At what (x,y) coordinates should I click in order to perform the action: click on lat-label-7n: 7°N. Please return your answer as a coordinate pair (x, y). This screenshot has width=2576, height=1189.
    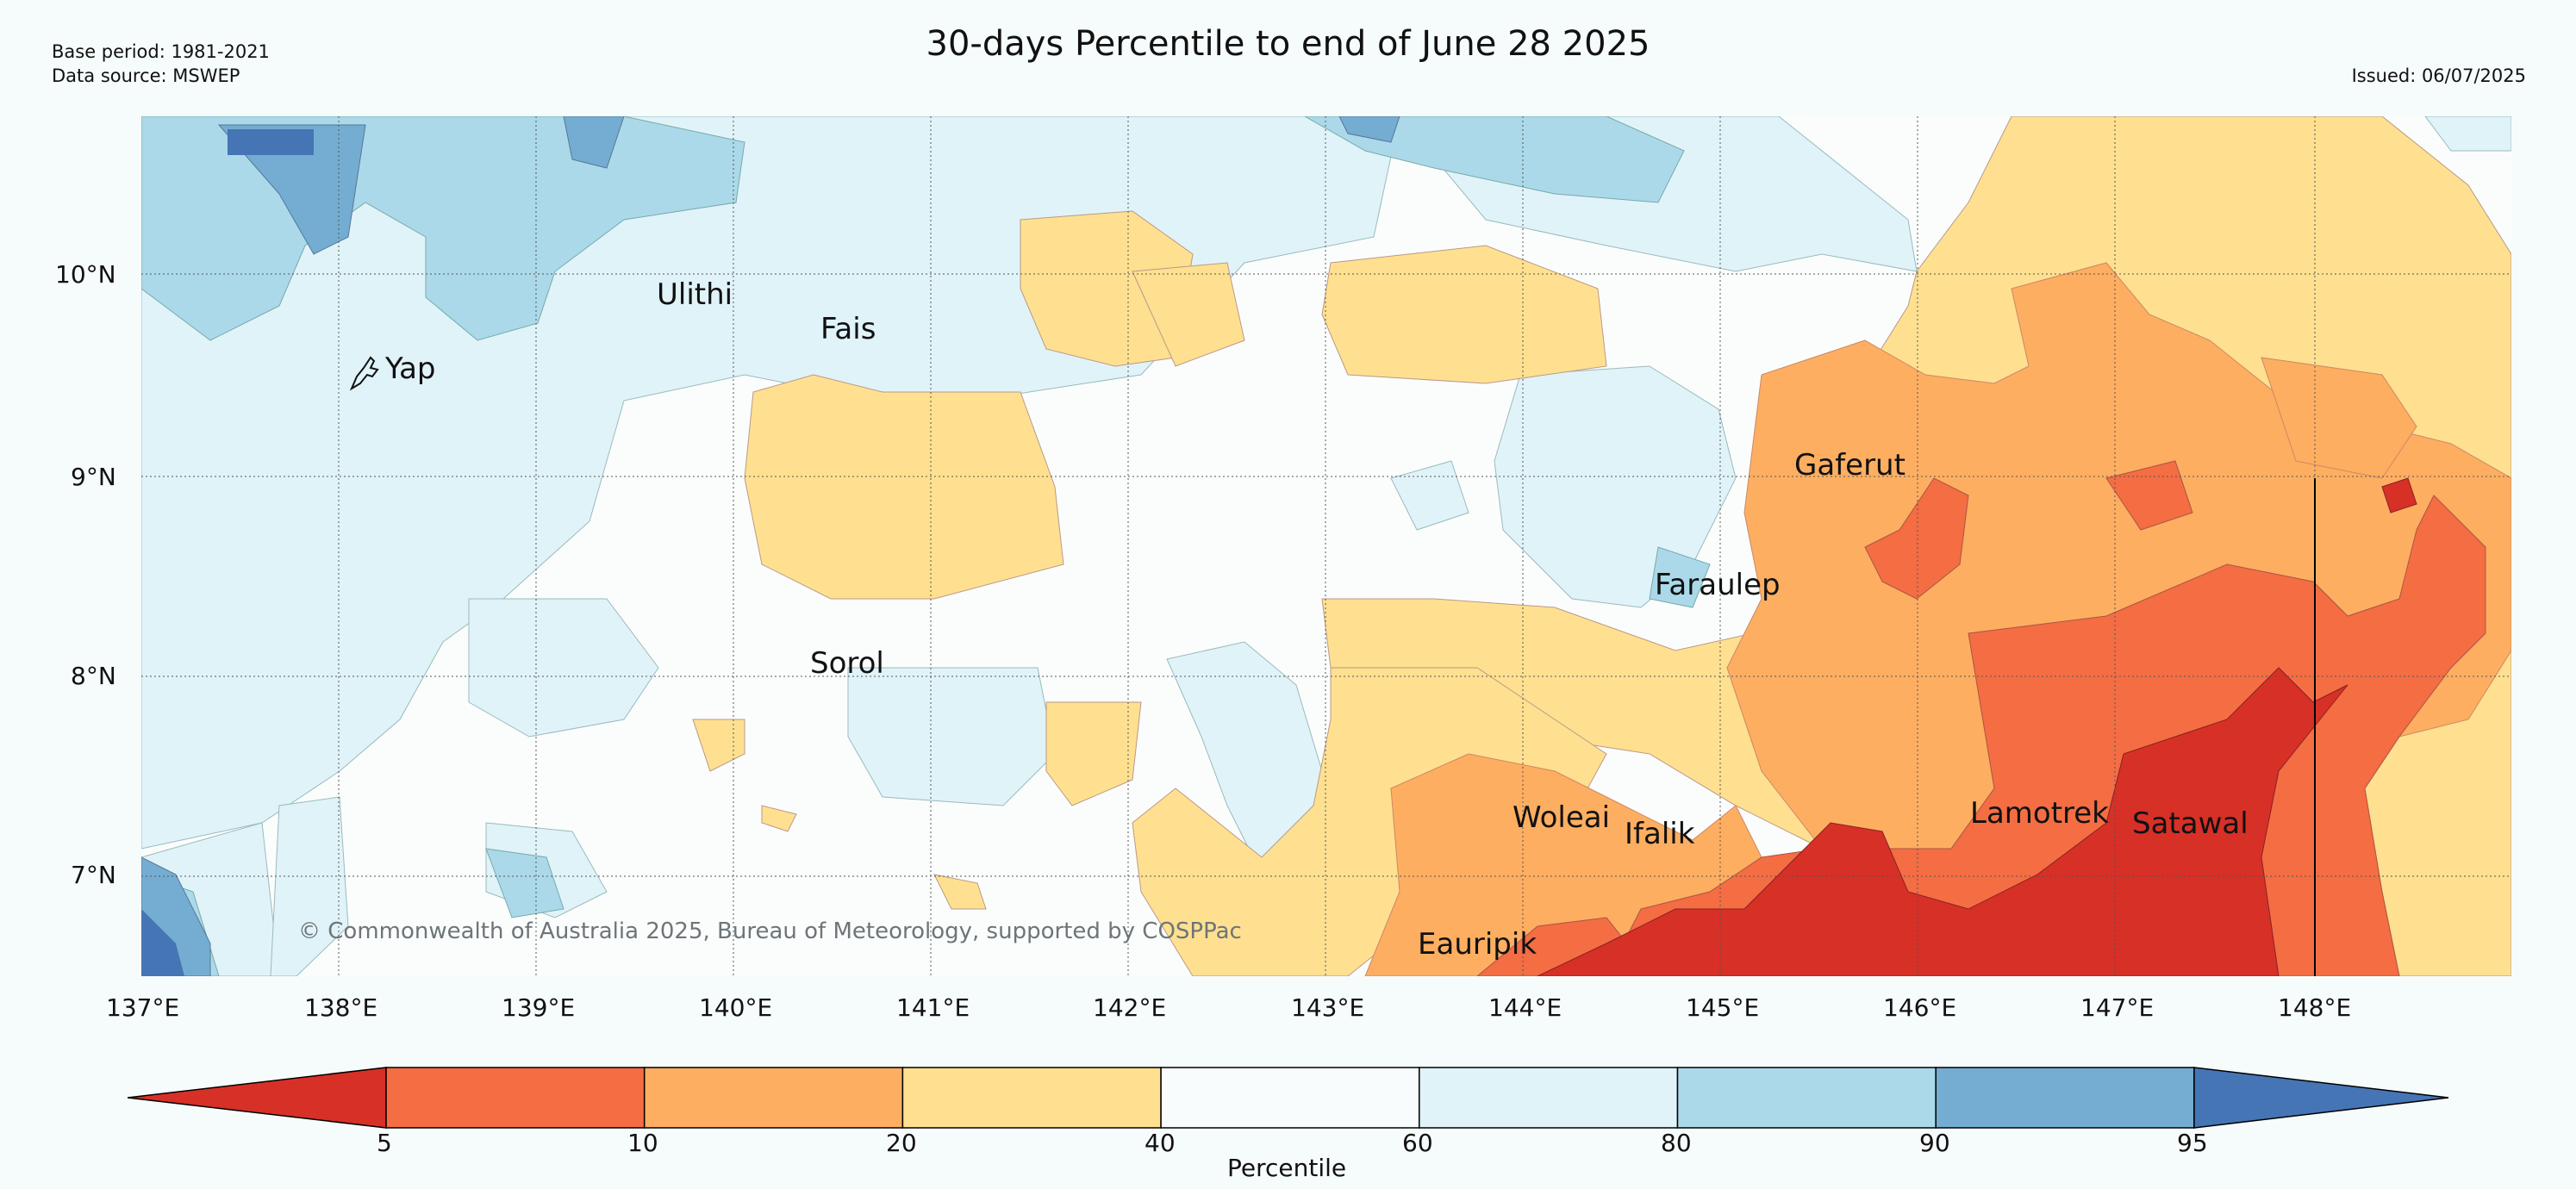
    Looking at the image, I should click on (93, 875).